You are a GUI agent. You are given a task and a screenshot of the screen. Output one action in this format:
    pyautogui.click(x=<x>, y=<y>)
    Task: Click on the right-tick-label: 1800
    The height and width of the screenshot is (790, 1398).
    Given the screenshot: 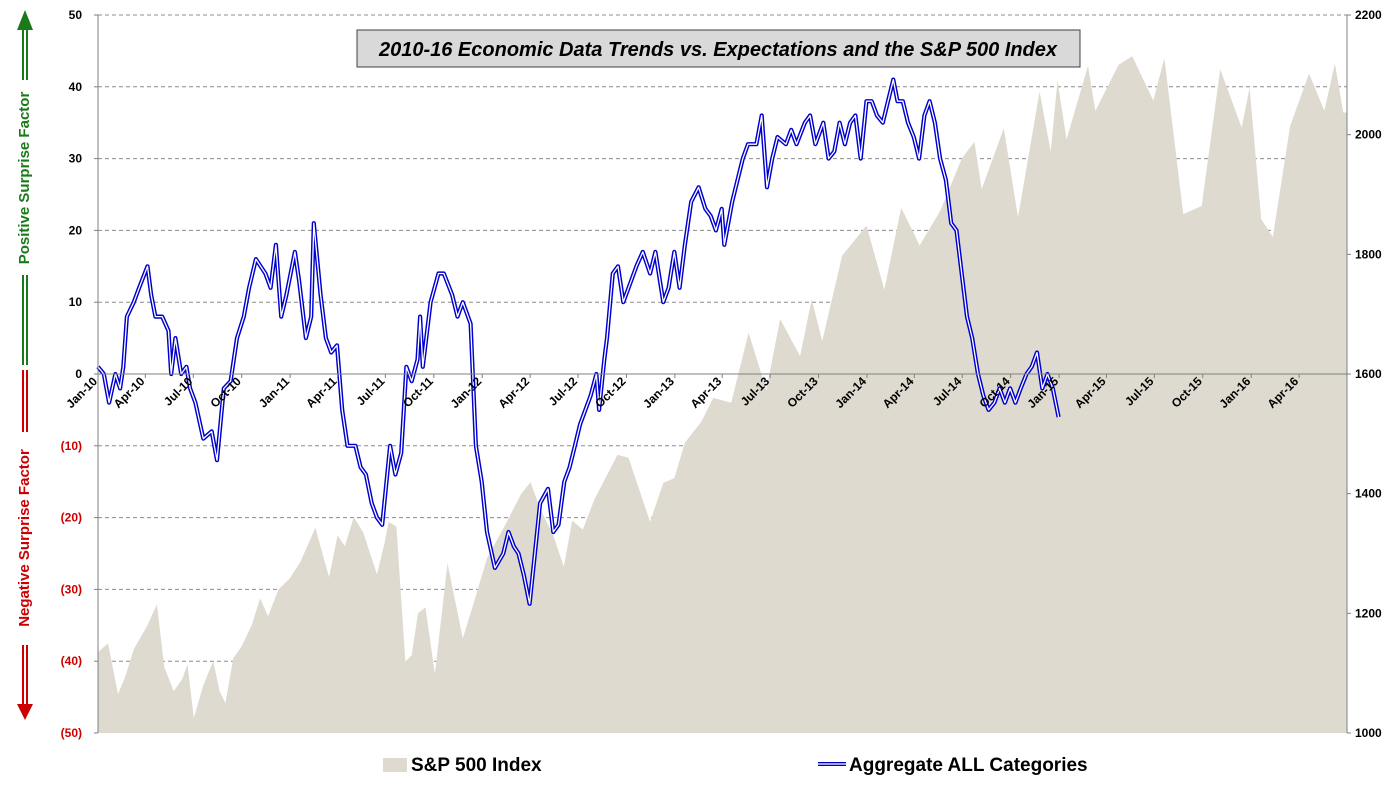 What is the action you would take?
    pyautogui.click(x=1368, y=254)
    